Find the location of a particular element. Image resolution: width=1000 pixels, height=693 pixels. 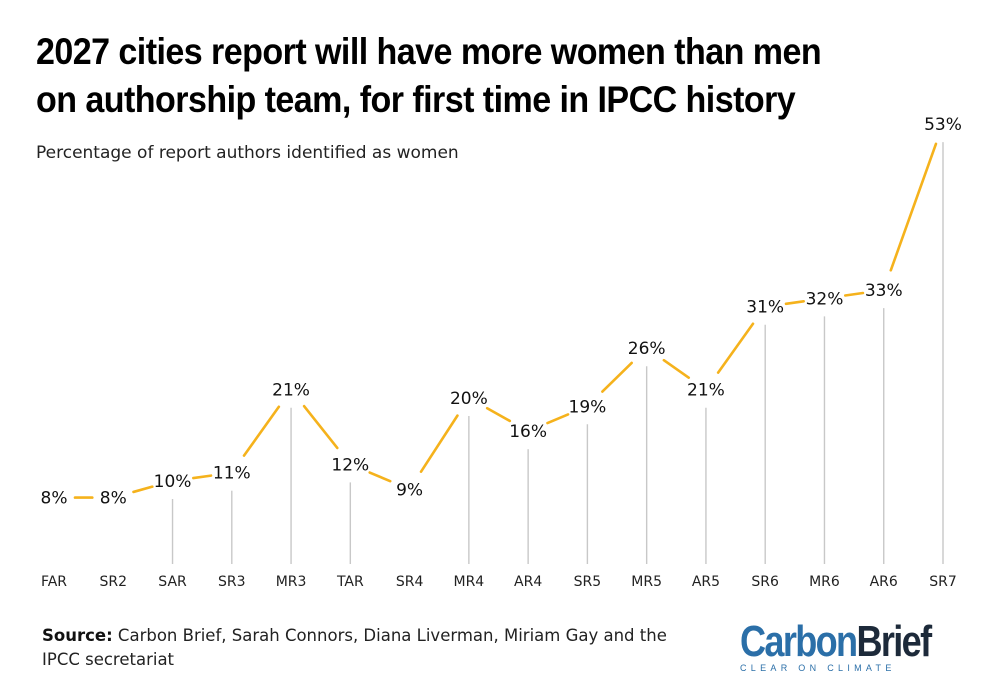

x-tick-far: FAR is located at coordinates (54, 582).